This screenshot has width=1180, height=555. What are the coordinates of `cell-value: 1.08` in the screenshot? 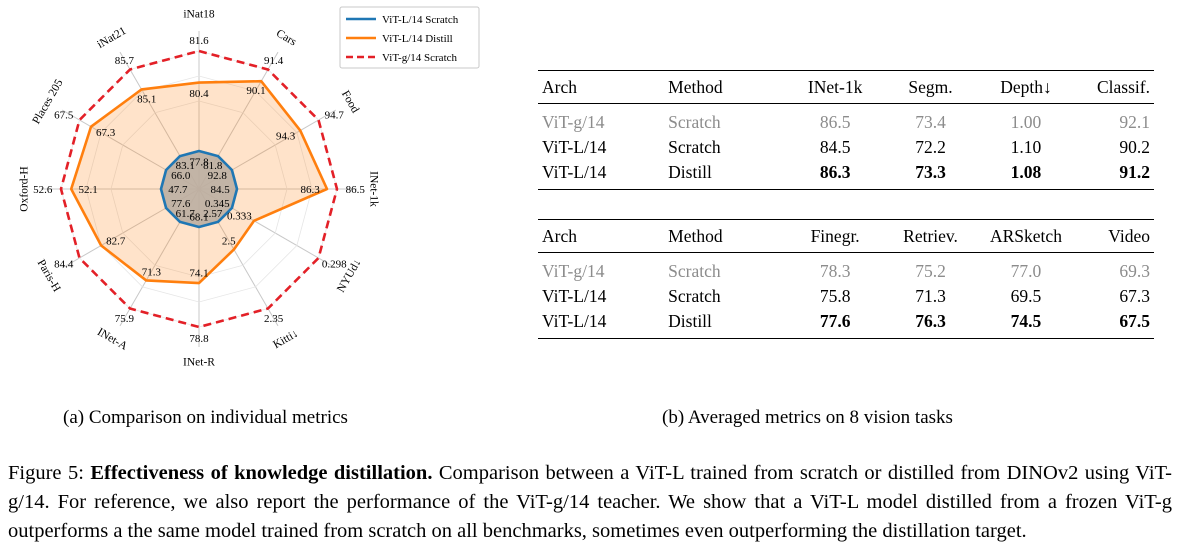 It's located at (1026, 172).